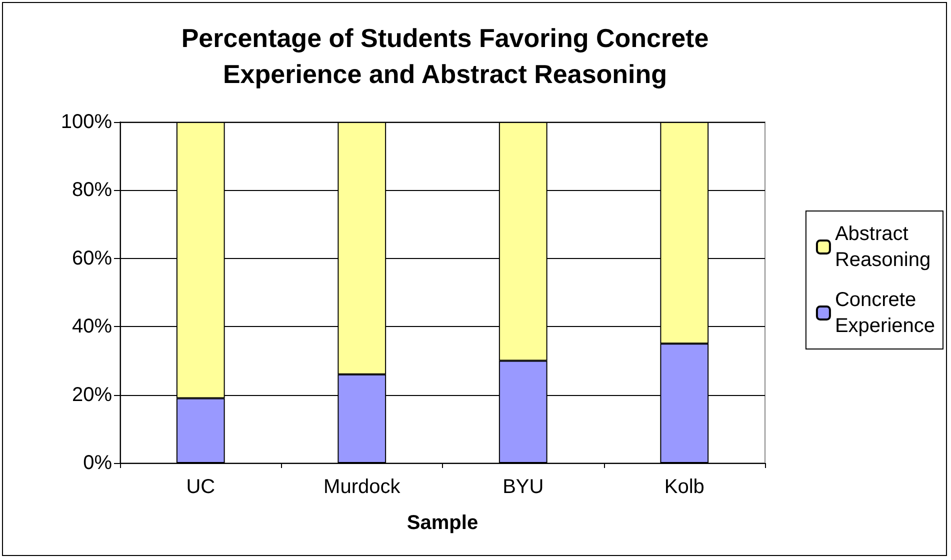  I want to click on y-tick-label: 40%, so click(92, 327).